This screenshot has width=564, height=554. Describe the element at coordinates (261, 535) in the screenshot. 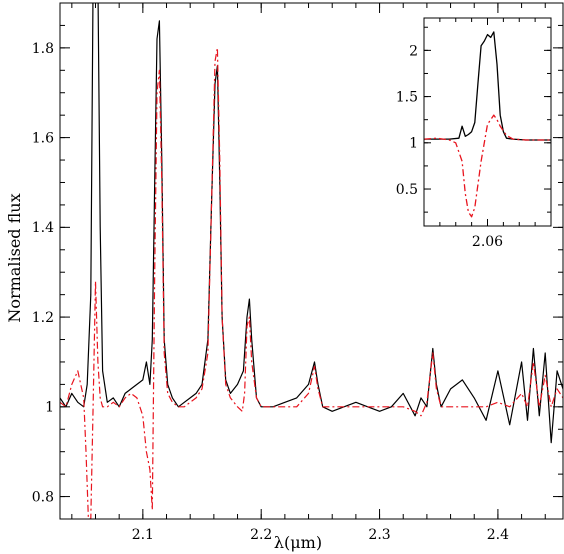

I see `main-x-tick-label: 2.2` at that location.